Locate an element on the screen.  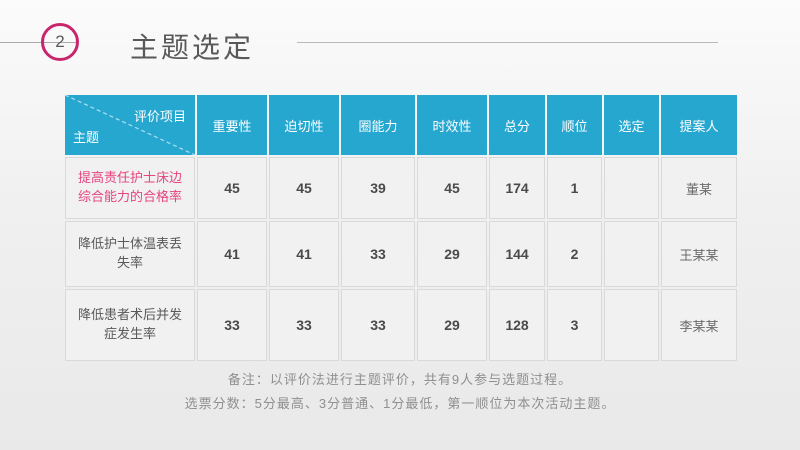
col-header-rank: 顺位 is located at coordinates (574, 125).